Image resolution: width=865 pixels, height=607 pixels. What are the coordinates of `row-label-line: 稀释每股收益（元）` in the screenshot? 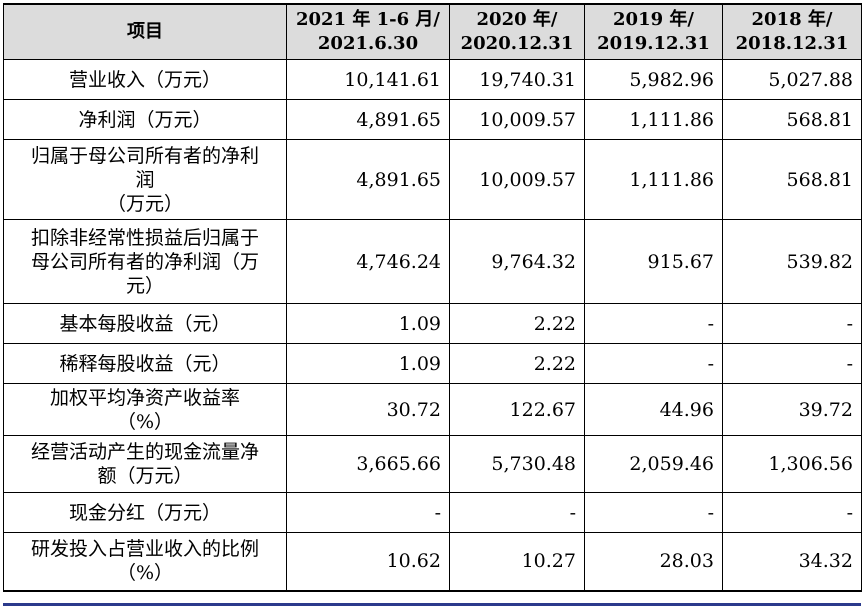 It's located at (145, 363).